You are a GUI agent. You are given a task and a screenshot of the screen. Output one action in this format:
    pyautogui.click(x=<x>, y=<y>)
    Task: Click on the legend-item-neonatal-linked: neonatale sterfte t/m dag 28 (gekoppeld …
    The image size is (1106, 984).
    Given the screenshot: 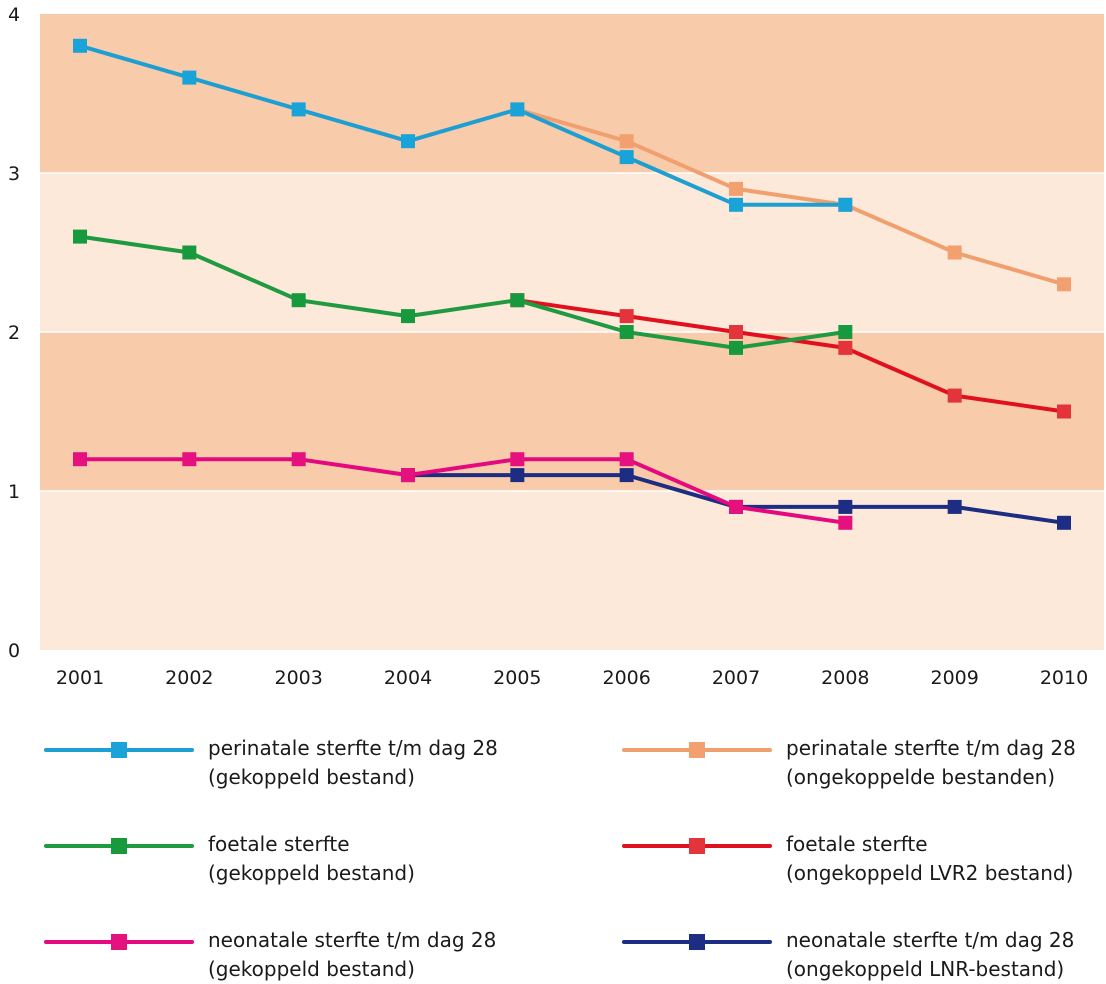 What is the action you would take?
    pyautogui.click(x=270, y=955)
    